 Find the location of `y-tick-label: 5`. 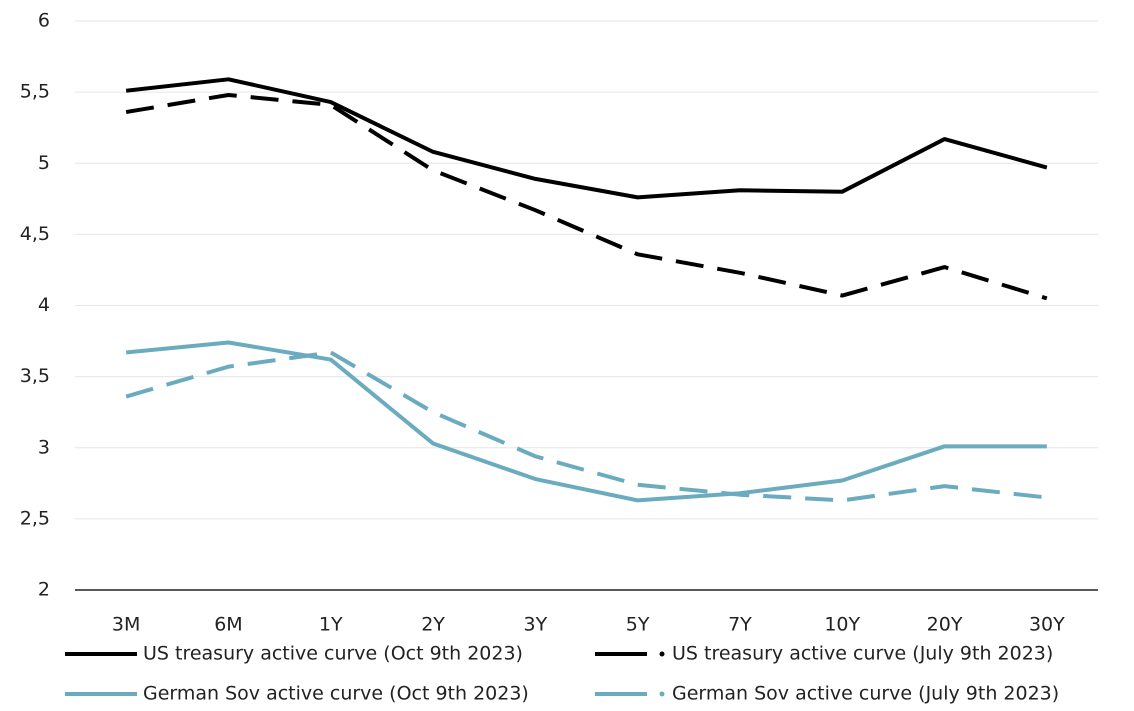

y-tick-label: 5 is located at coordinates (44, 163).